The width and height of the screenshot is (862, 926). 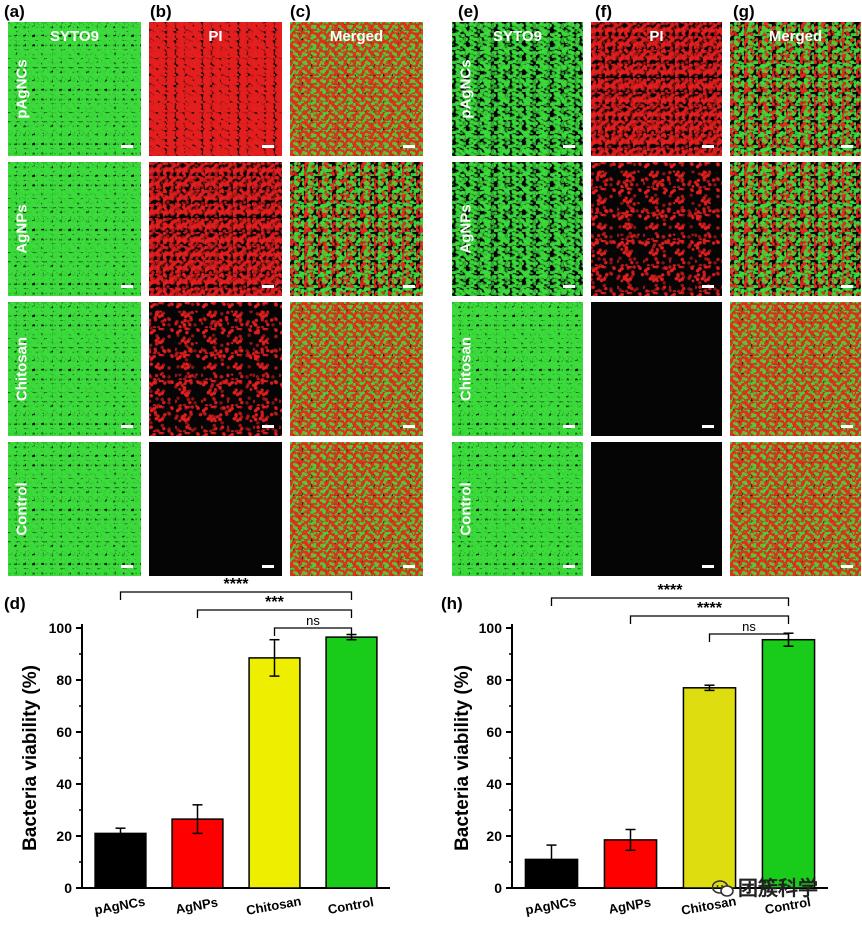 What do you see at coordinates (22, 229) in the screenshot?
I see `row-label-agnps: AgNPs` at bounding box center [22, 229].